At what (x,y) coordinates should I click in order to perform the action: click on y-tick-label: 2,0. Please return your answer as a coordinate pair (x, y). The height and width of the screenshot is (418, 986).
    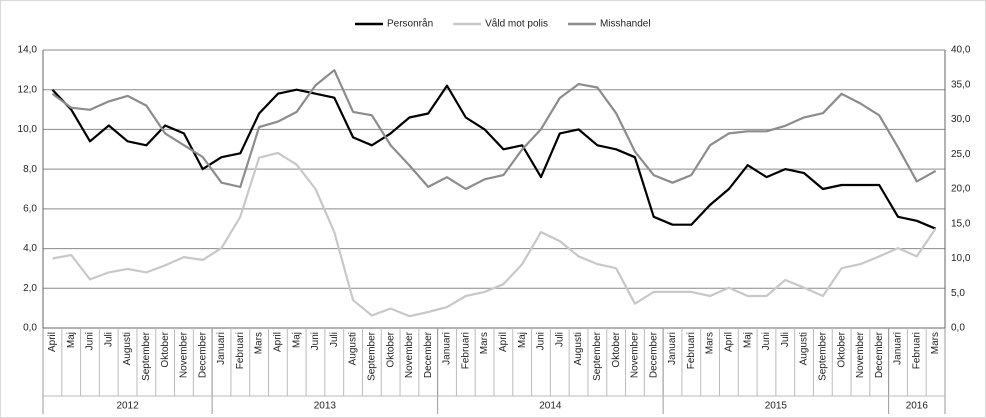
    Looking at the image, I should click on (30, 288).